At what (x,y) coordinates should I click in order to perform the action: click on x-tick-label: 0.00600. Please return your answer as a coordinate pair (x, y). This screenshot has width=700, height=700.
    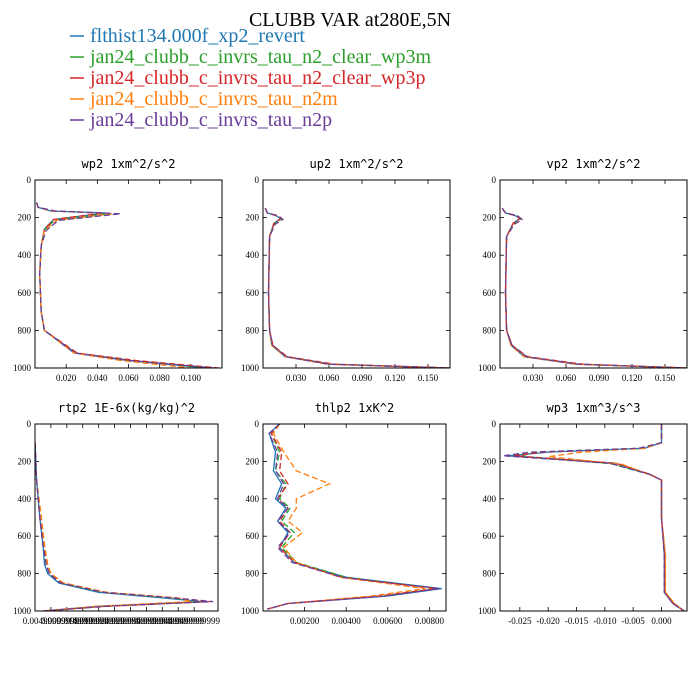
    Looking at the image, I should click on (388, 621).